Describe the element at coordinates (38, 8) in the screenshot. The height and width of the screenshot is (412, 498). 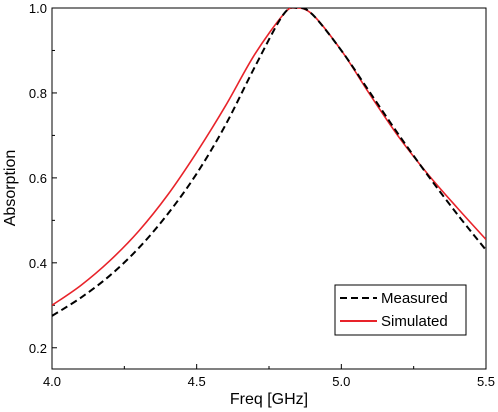
I see `y-tick-label: 1.0` at that location.